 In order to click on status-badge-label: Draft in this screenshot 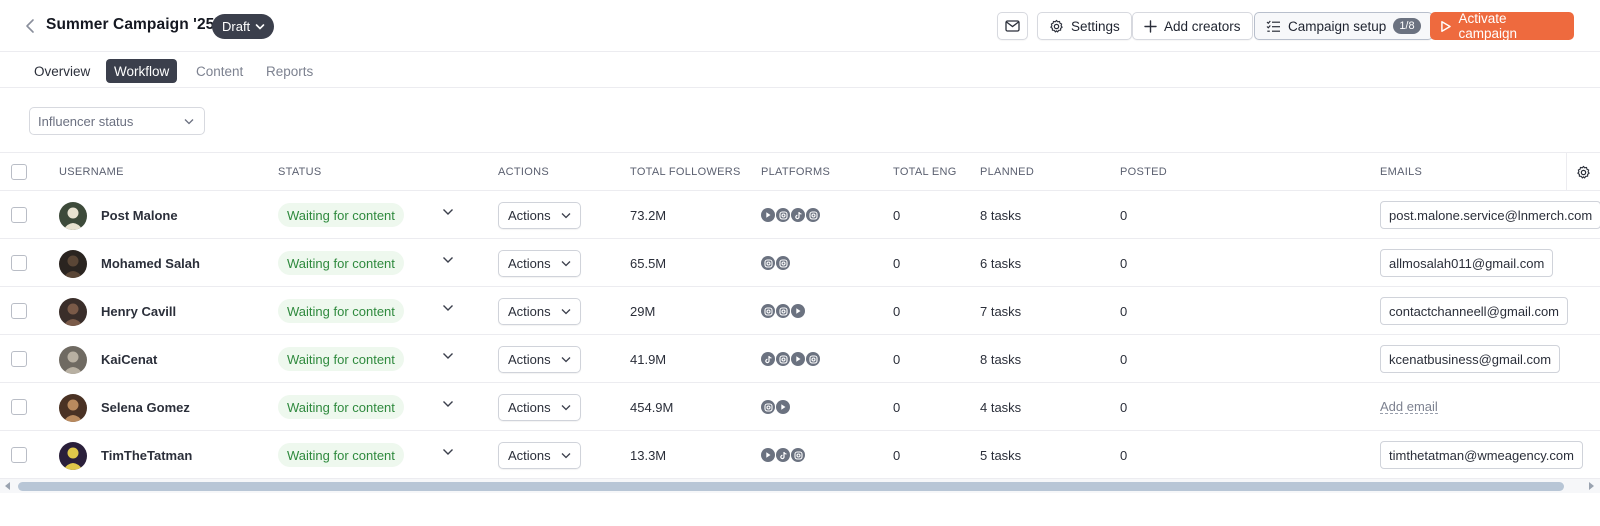, I will do `click(236, 26)`.